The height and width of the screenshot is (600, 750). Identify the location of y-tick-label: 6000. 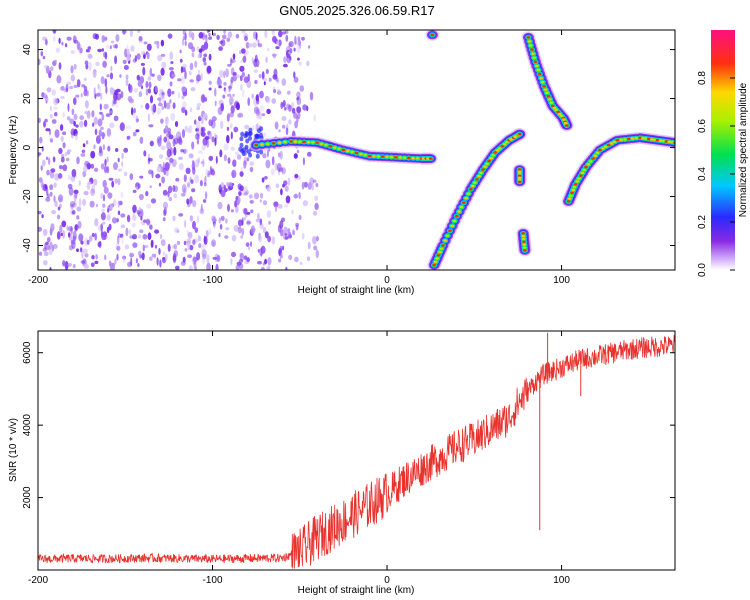
(27, 352).